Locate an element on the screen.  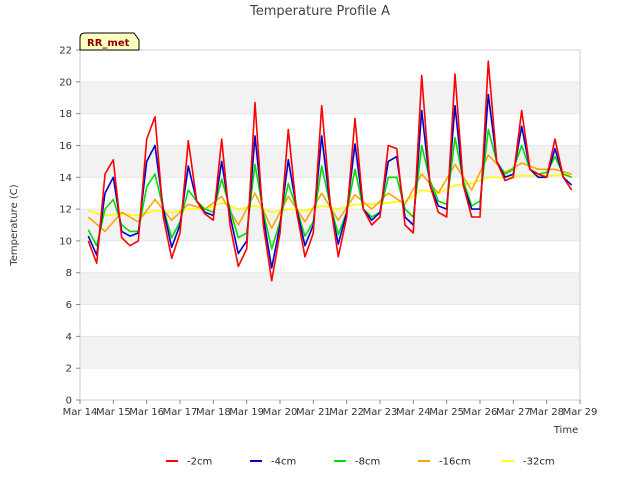
x-tick-label: Mar 18 is located at coordinates (213, 412).